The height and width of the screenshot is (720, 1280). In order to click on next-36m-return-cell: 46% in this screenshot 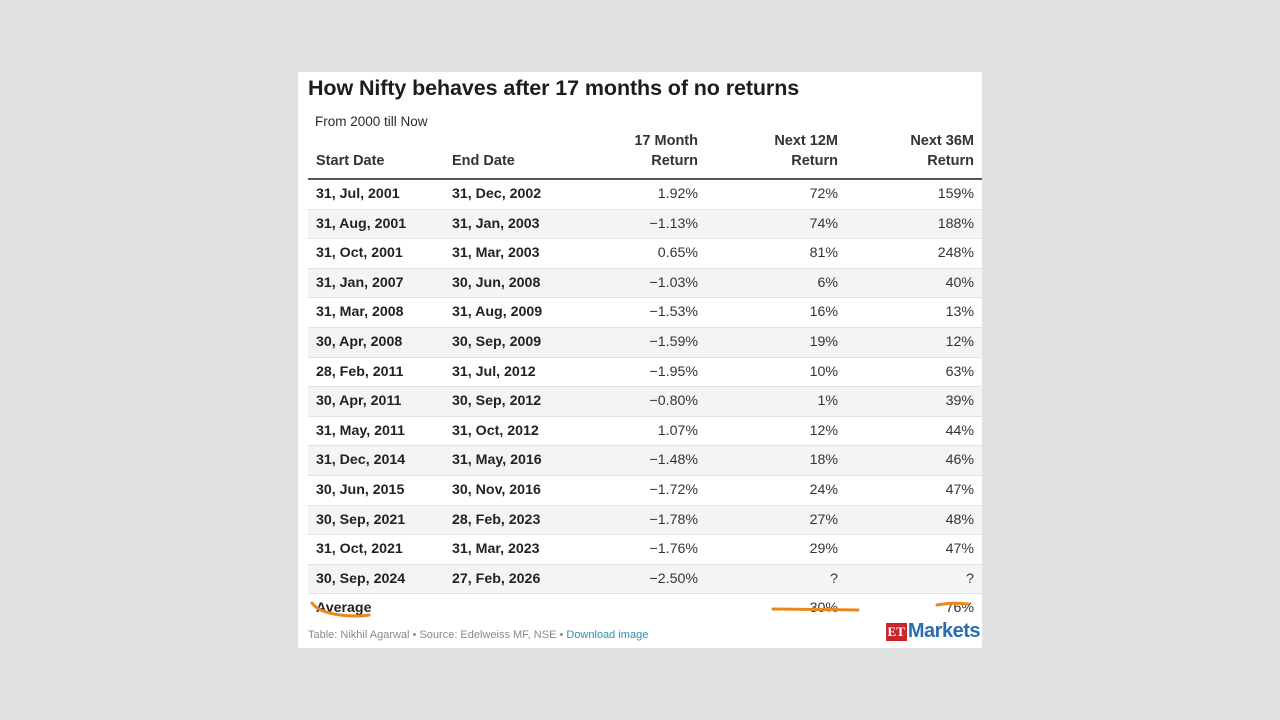, I will do `click(959, 460)`.